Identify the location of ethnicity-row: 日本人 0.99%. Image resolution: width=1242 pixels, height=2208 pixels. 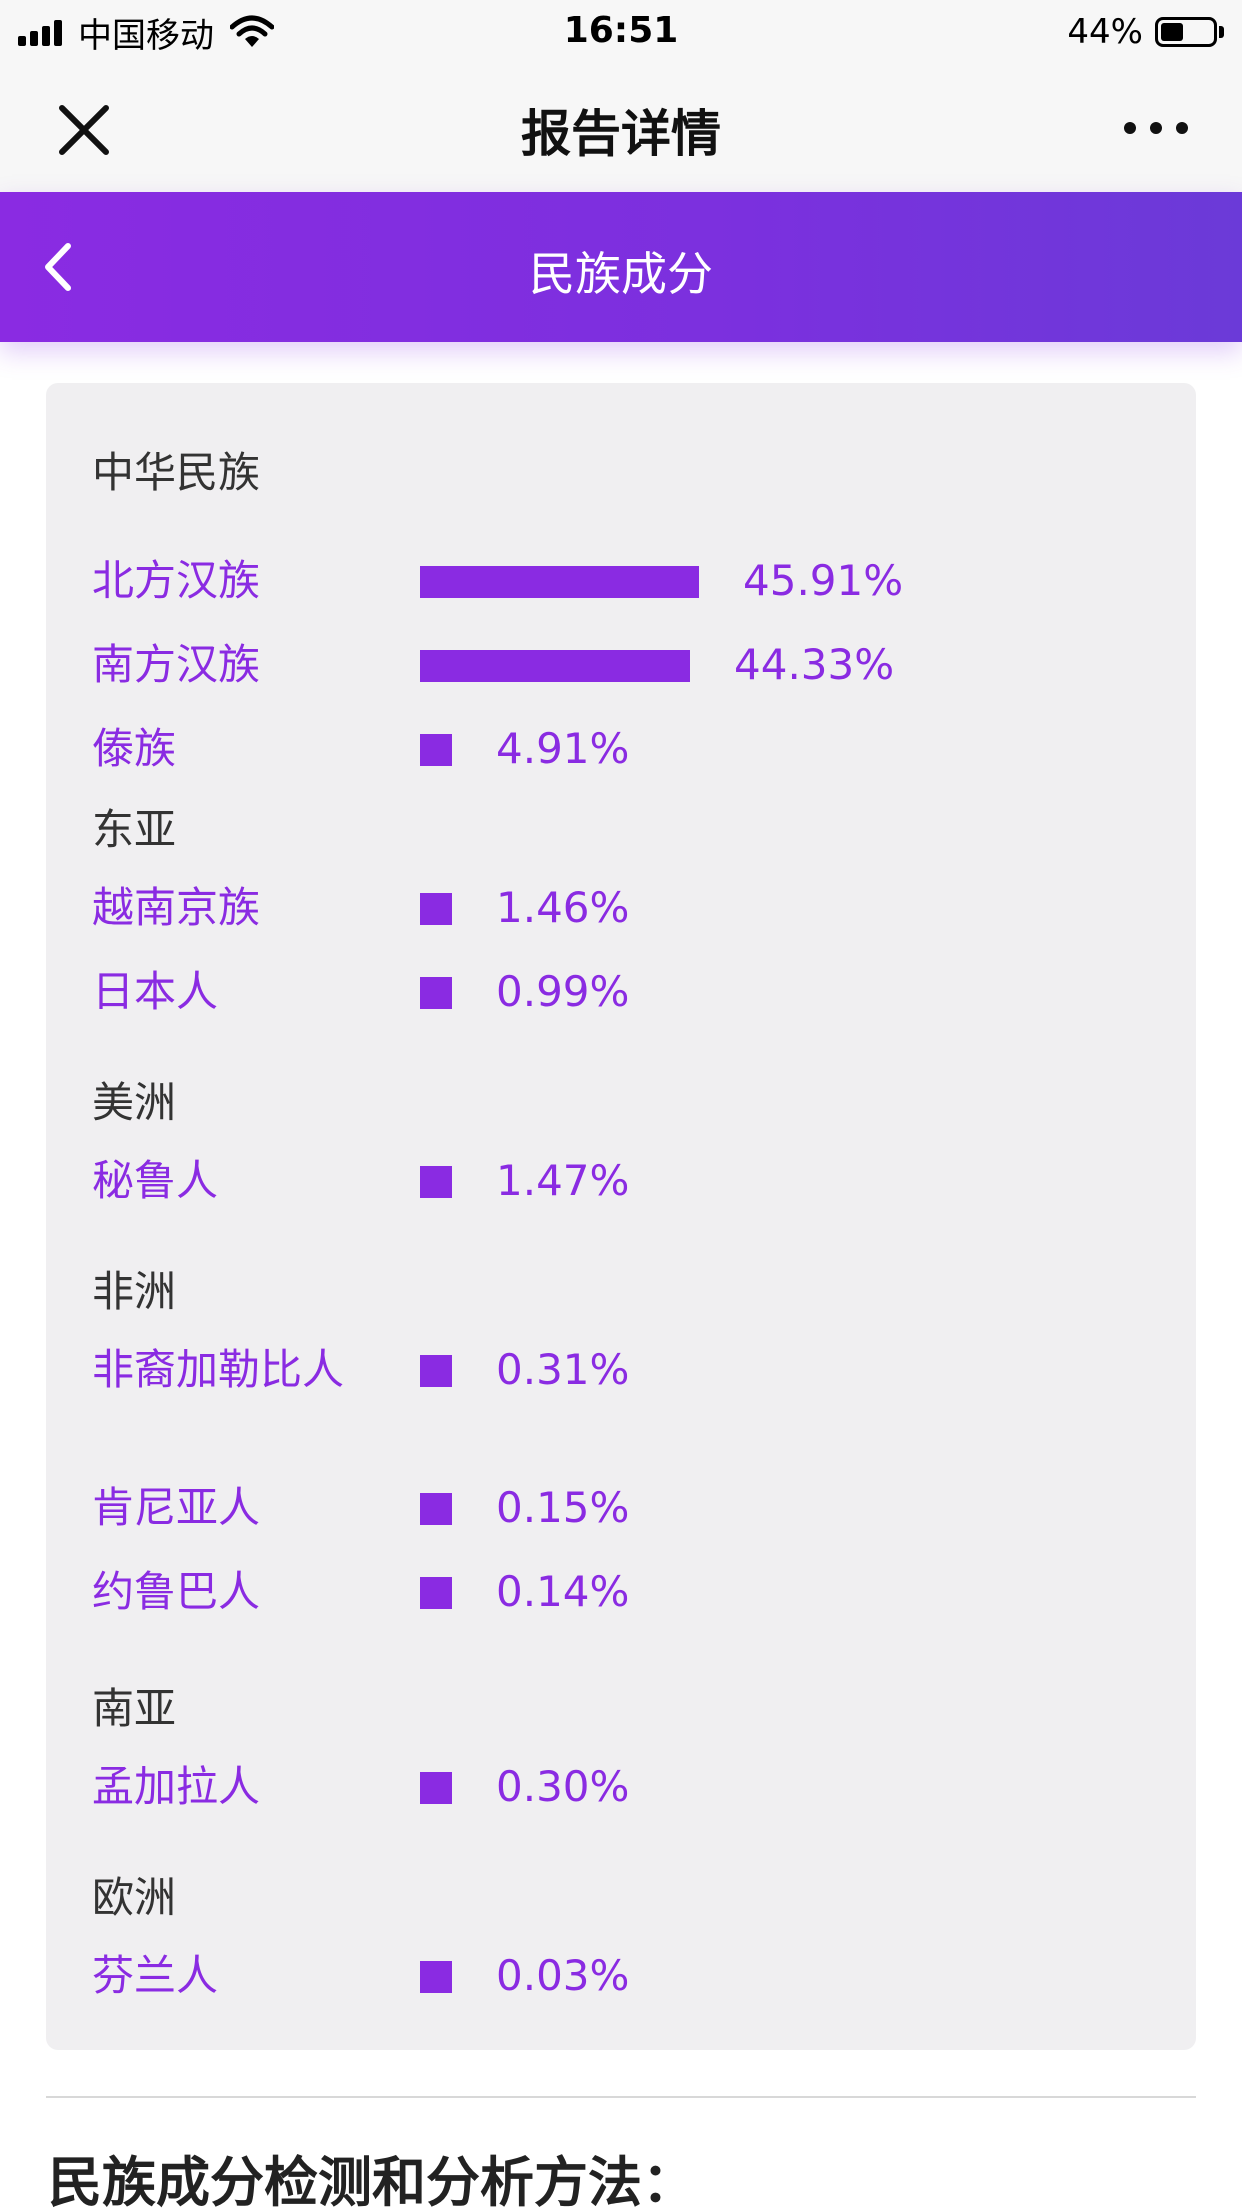
(622, 995).